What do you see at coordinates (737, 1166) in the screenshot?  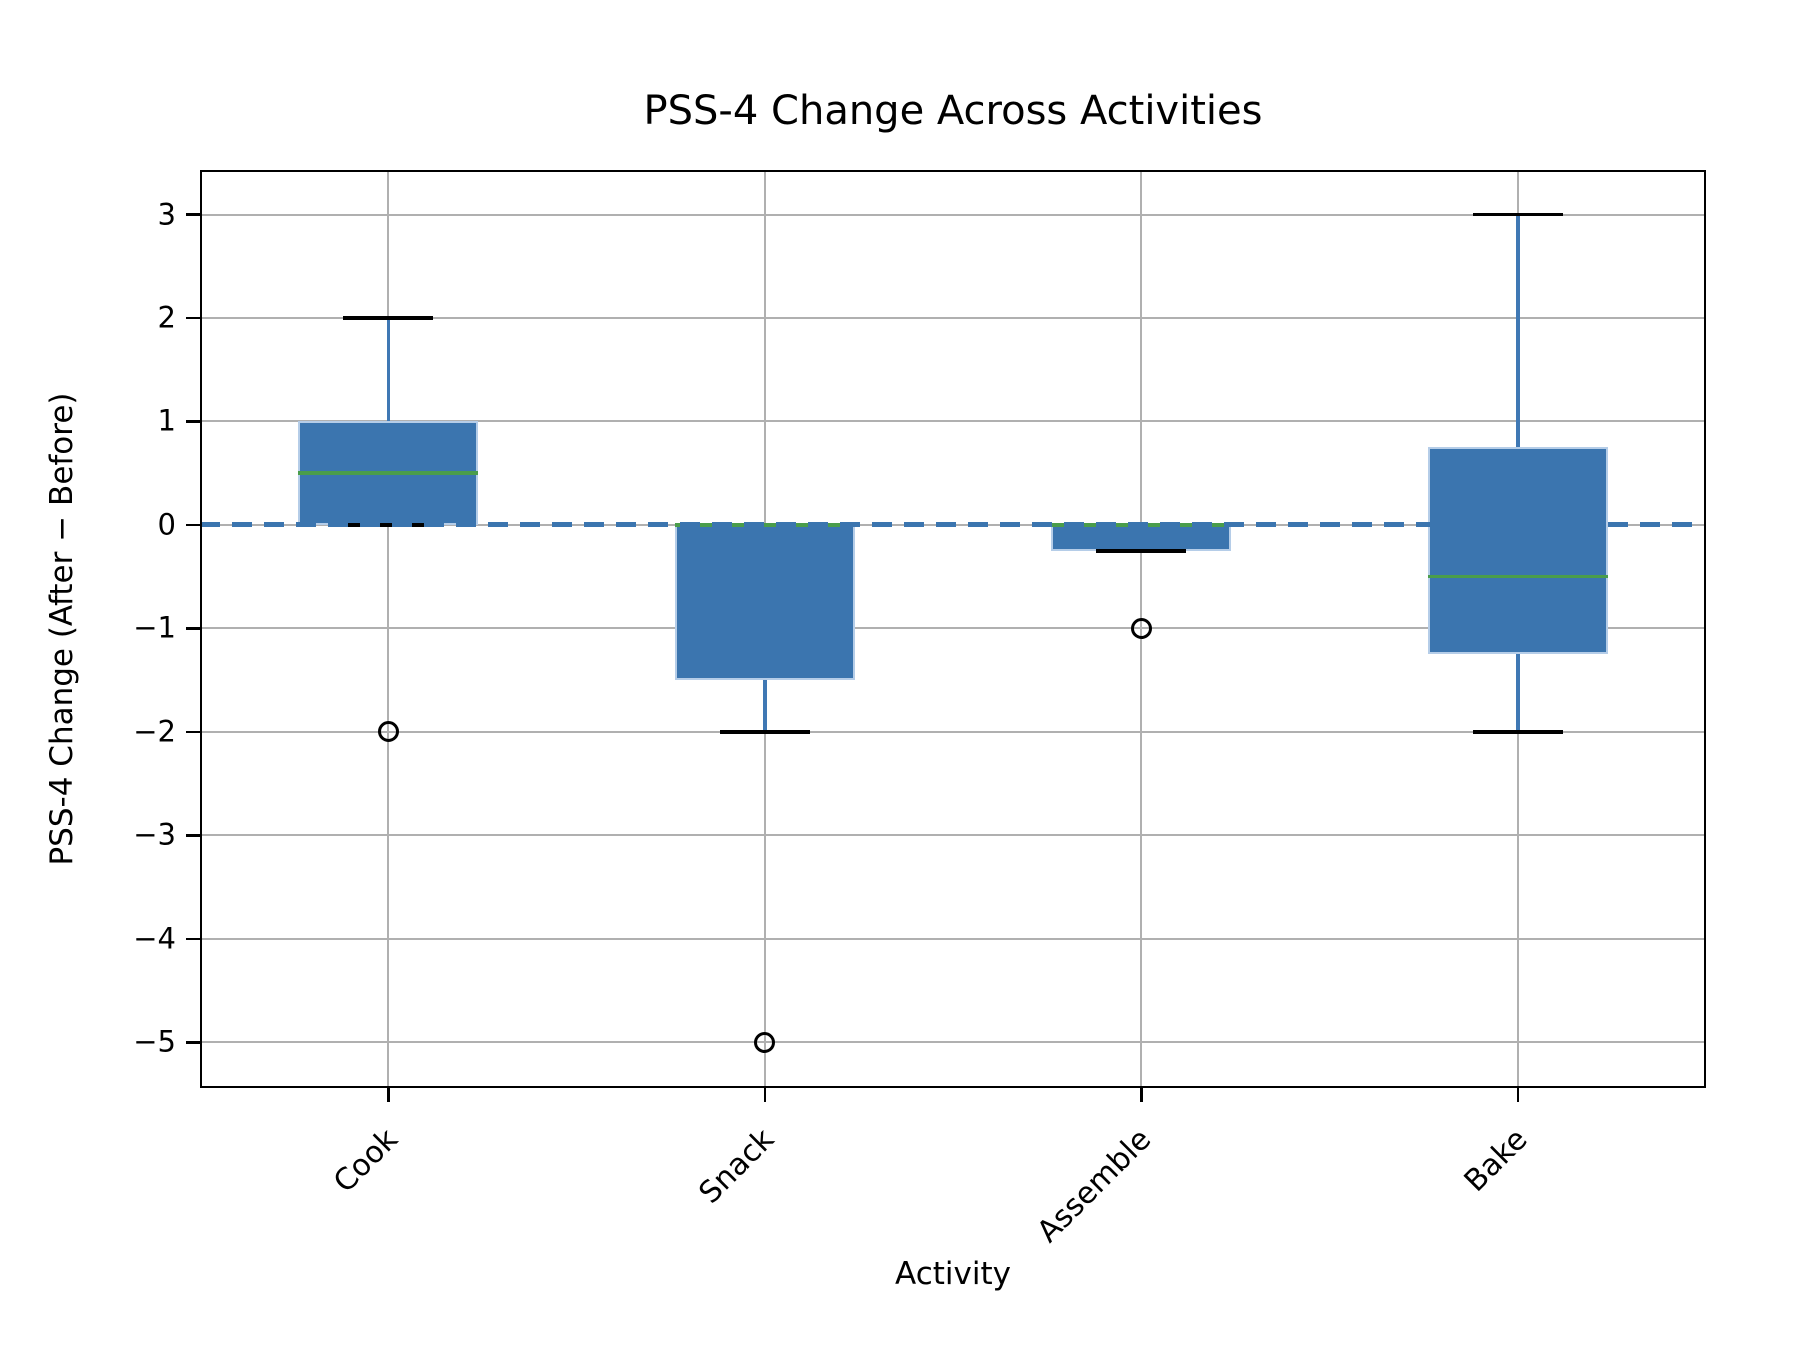 I see `x-tick-label-snack: Snack` at bounding box center [737, 1166].